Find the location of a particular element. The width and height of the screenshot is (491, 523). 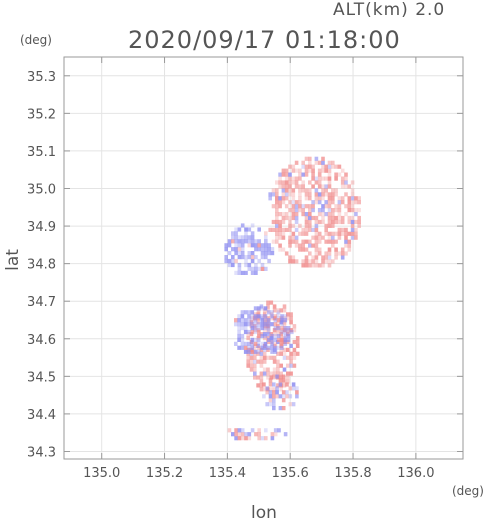

y-axis-unit: (deg) is located at coordinates (36, 40).